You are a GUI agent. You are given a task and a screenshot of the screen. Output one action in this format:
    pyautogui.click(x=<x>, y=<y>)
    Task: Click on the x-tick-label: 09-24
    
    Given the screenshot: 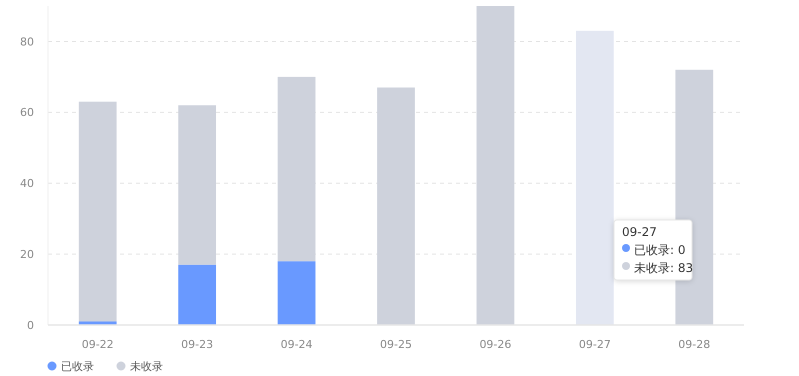 What is the action you would take?
    pyautogui.click(x=296, y=344)
    